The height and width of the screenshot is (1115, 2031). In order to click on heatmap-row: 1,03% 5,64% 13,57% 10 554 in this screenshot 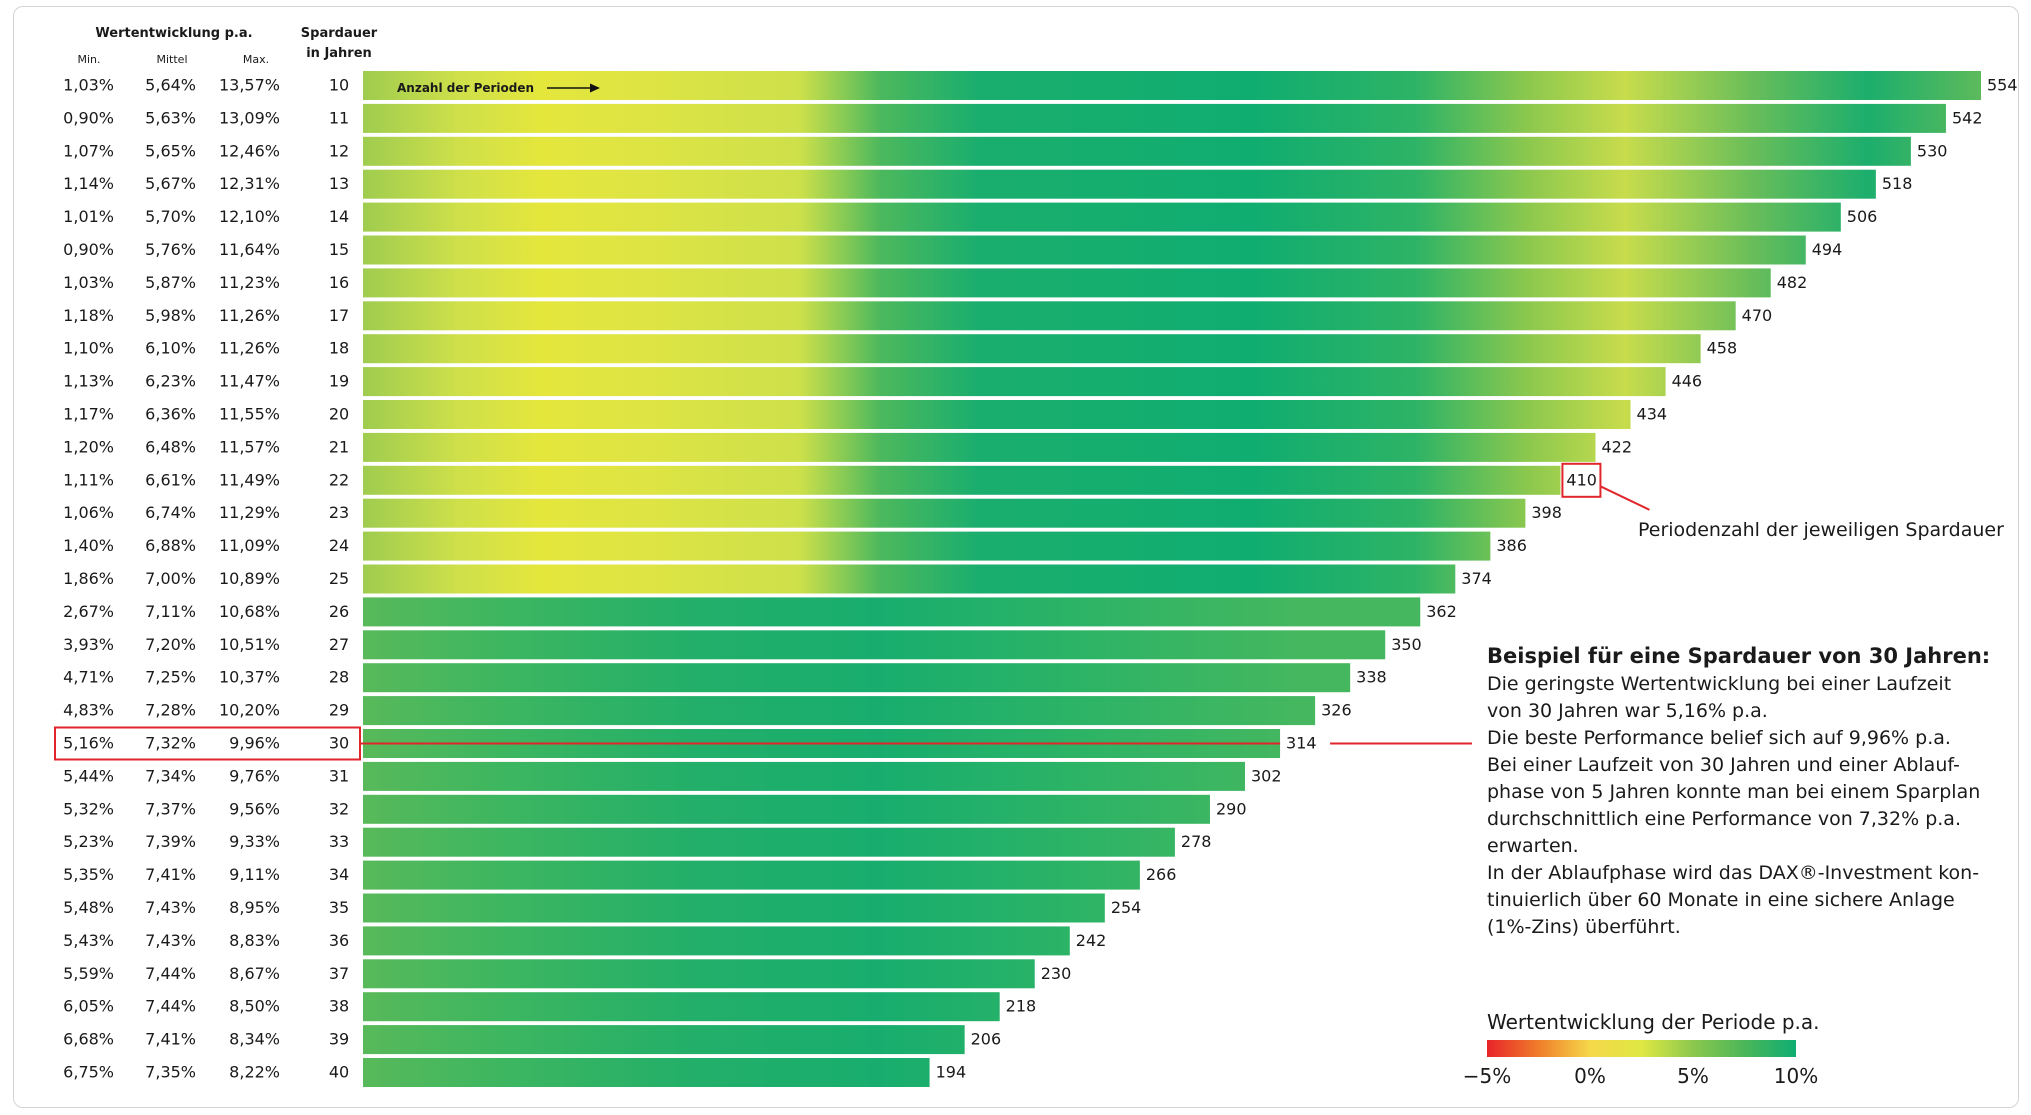, I will do `click(1040, 85)`.